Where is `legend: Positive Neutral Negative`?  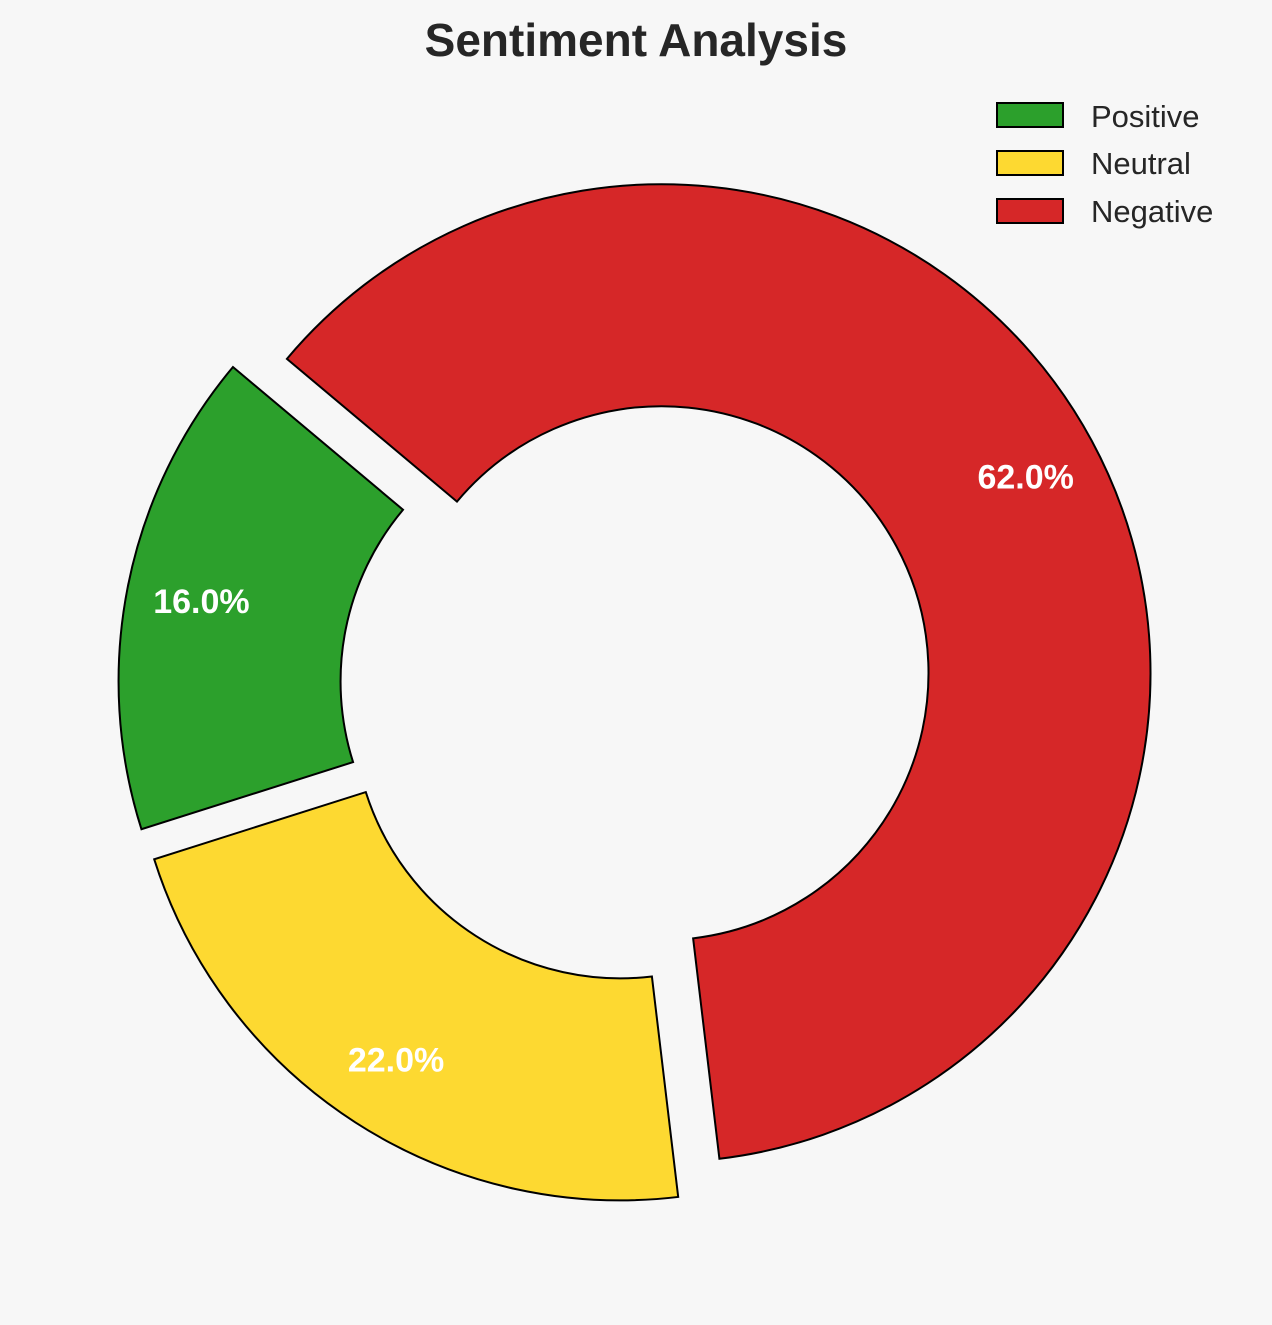 legend: Positive Neutral Negative is located at coordinates (1104, 164).